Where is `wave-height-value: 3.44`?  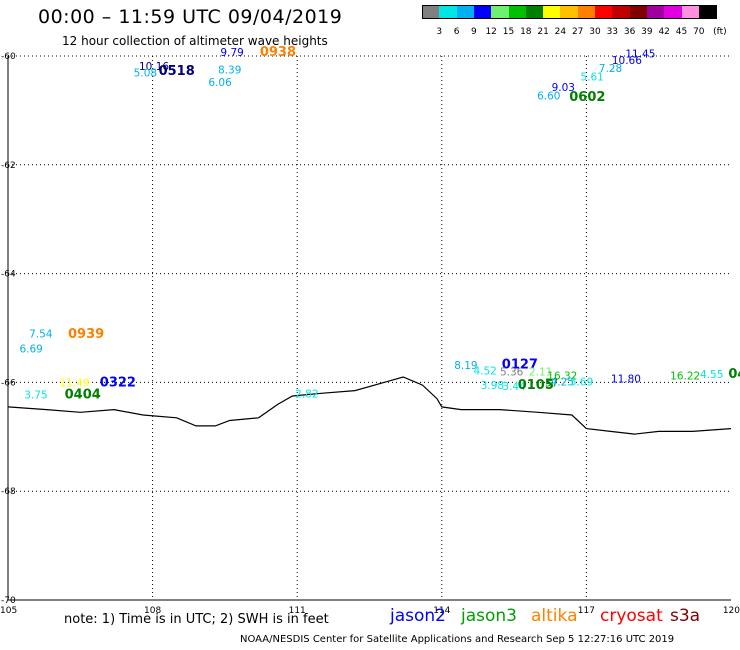
wave-height-value: 3.44 is located at coordinates (514, 387).